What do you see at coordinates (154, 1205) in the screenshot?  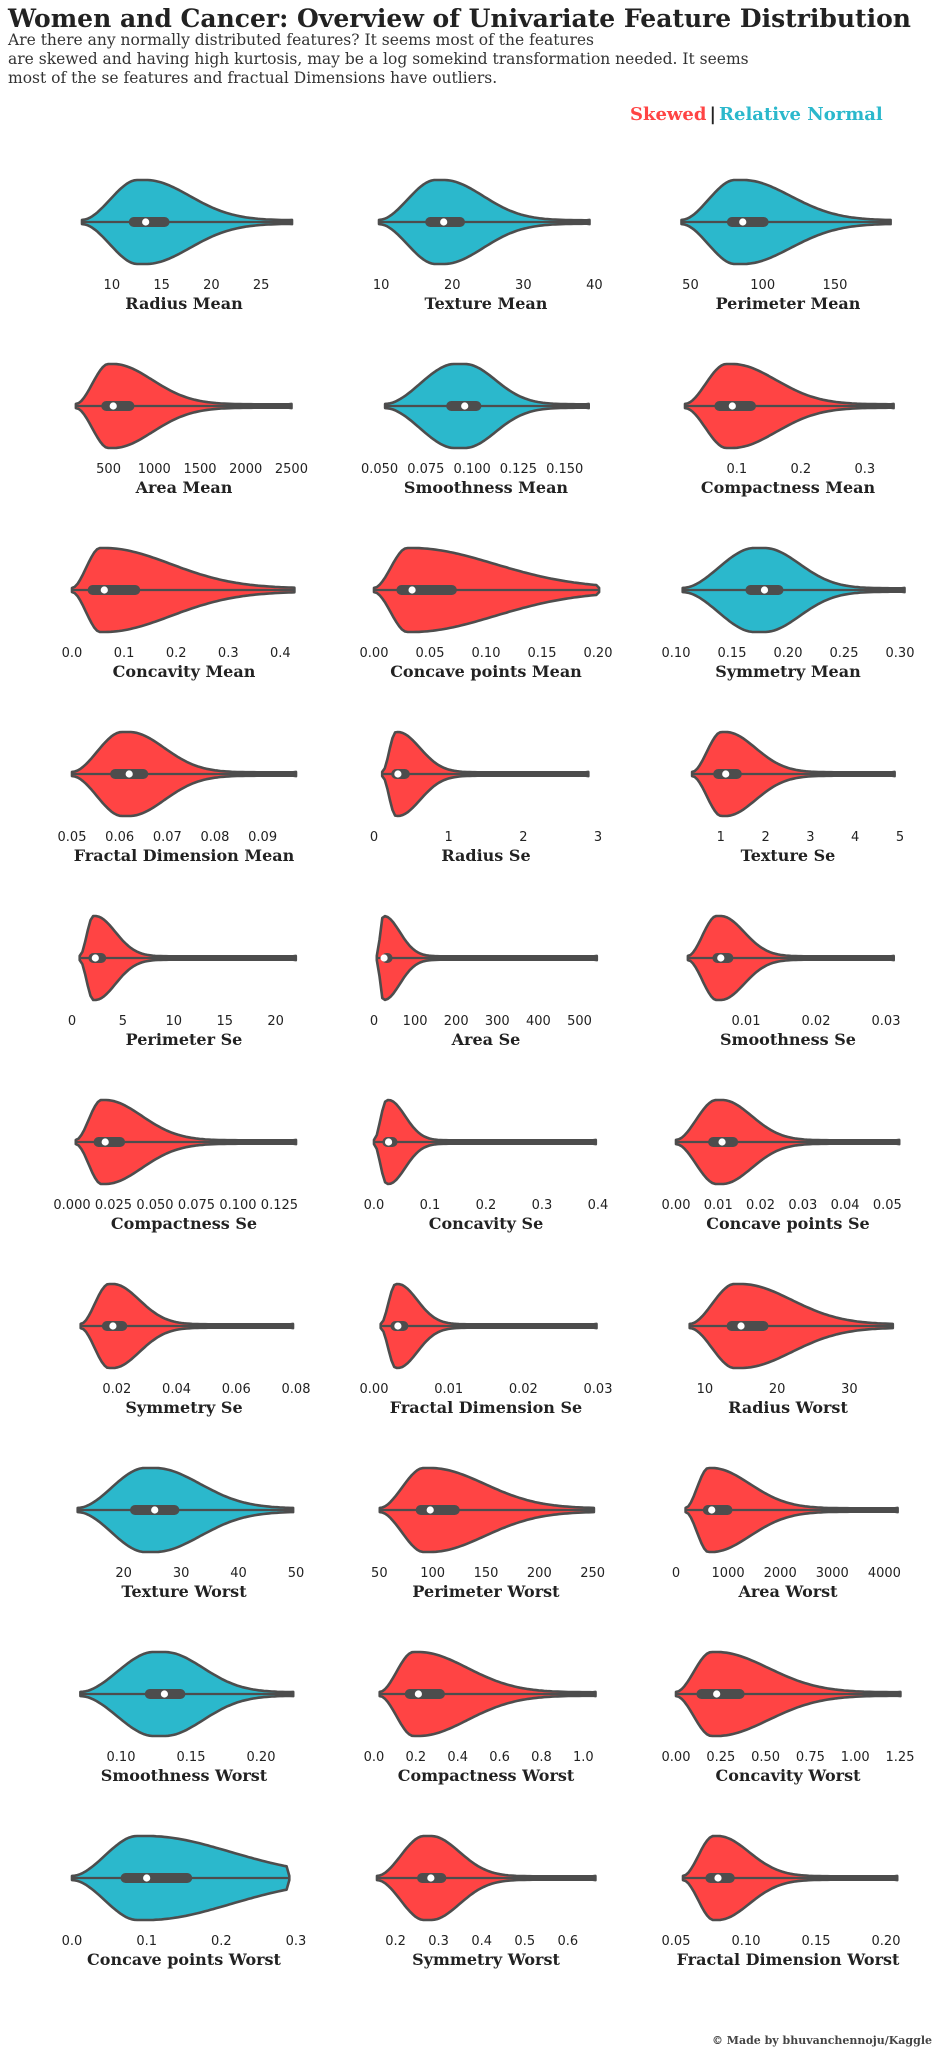 I see `tick-label: 0.050` at bounding box center [154, 1205].